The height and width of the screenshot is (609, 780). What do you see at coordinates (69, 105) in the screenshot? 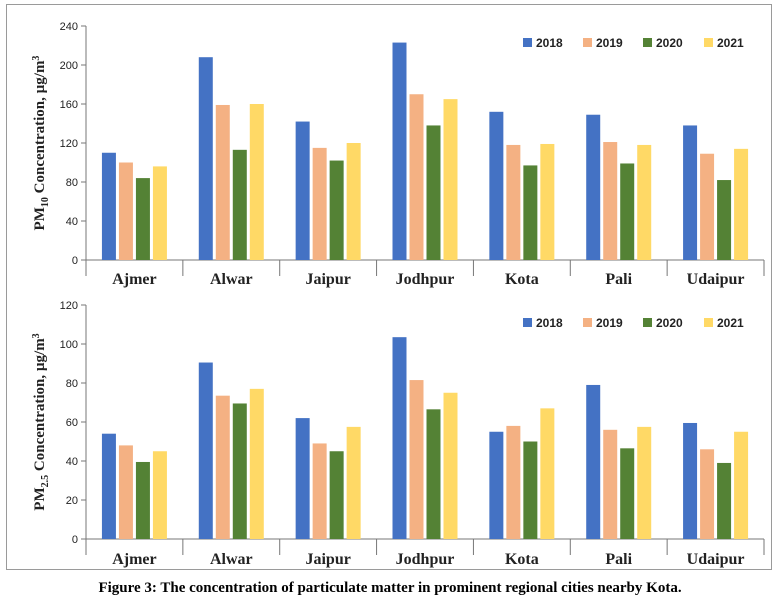
I see `y-tick-label: 160` at bounding box center [69, 105].